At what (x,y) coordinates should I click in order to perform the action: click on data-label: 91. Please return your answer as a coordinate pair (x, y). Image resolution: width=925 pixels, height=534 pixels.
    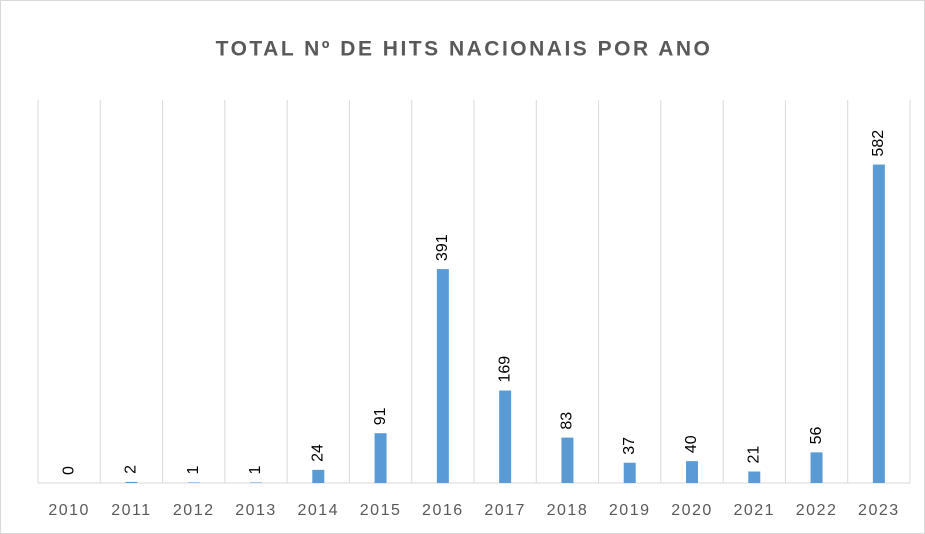
    Looking at the image, I should click on (380, 416).